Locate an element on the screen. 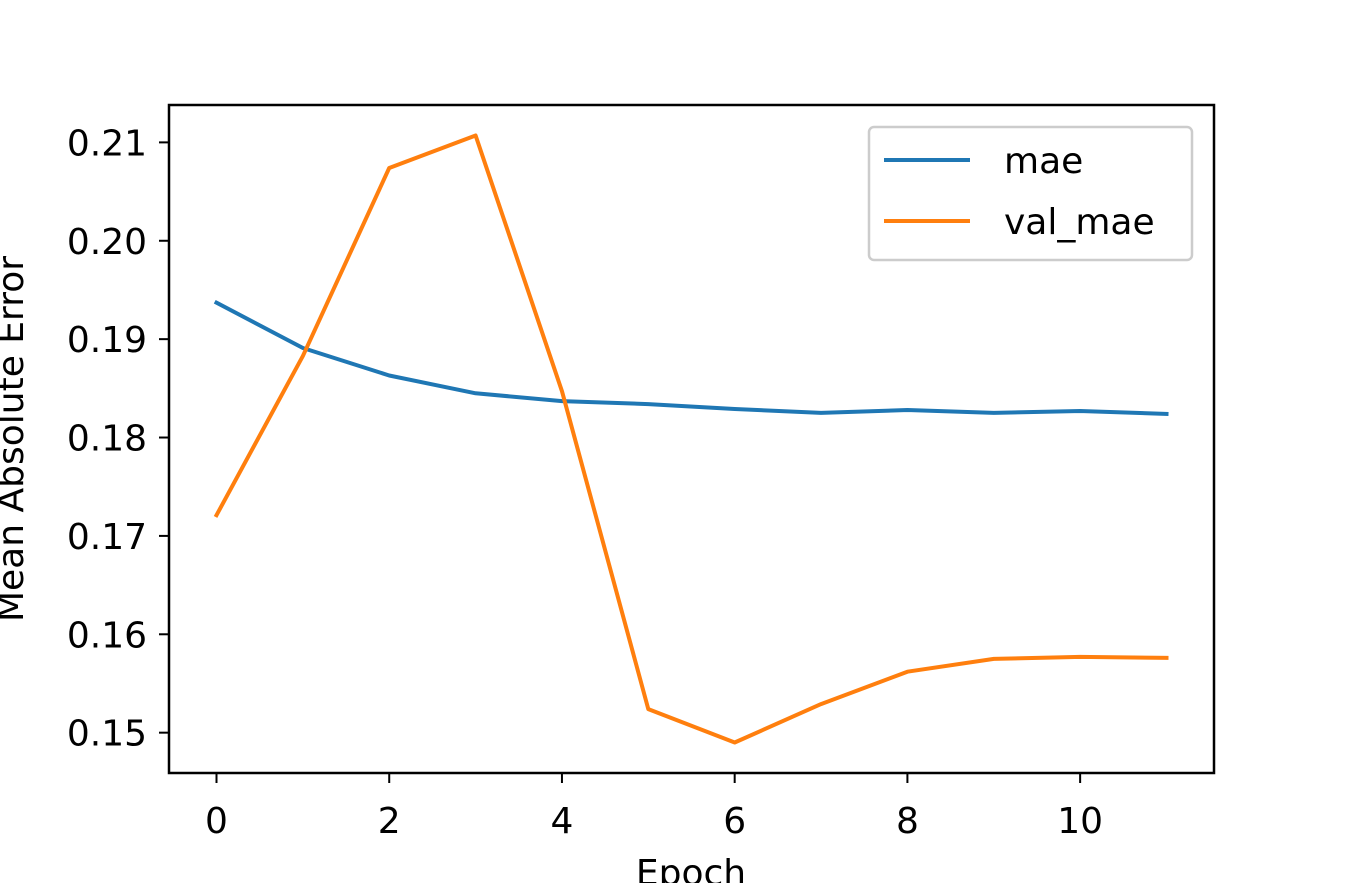  y-tick-label: 0.15 is located at coordinates (107, 734).